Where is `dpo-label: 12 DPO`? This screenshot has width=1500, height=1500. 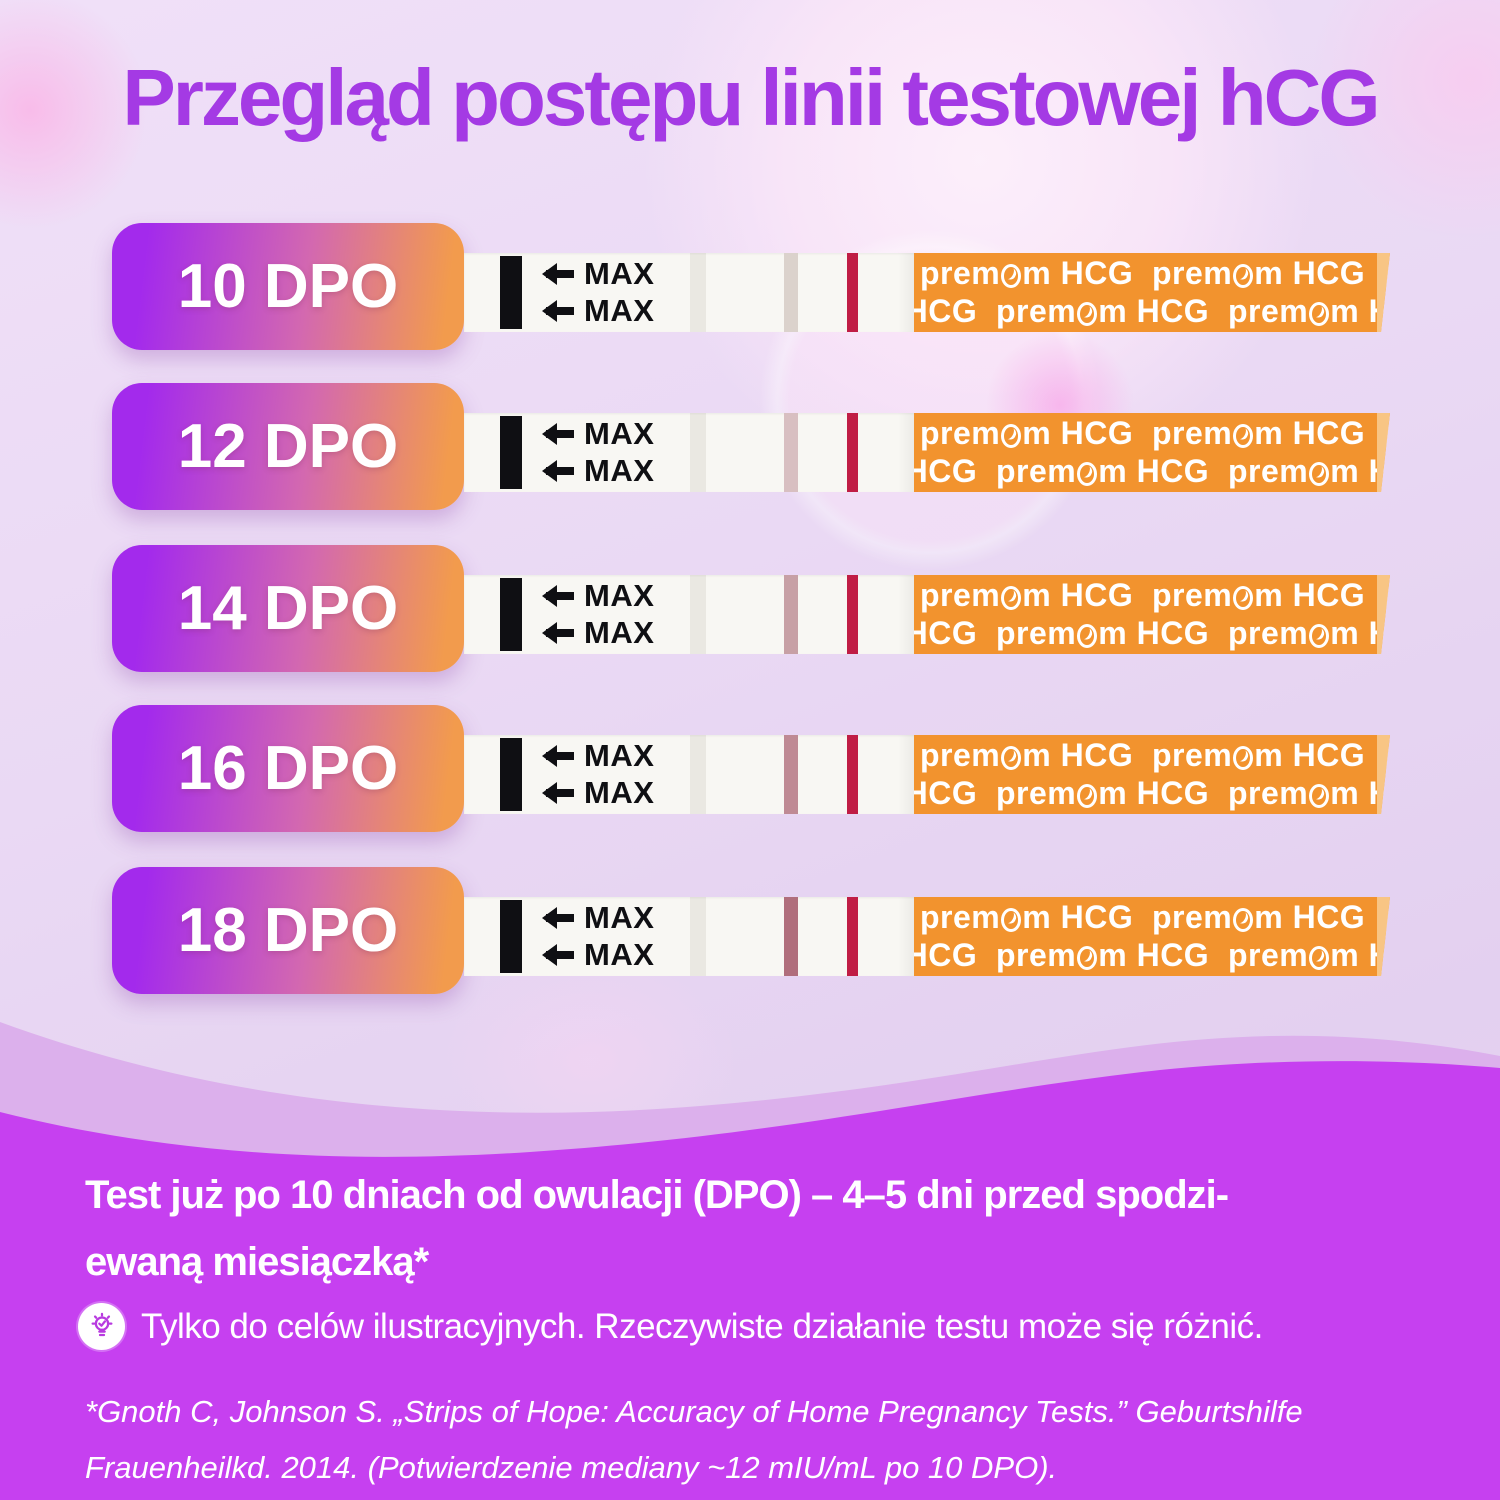 dpo-label: 12 DPO is located at coordinates (288, 446).